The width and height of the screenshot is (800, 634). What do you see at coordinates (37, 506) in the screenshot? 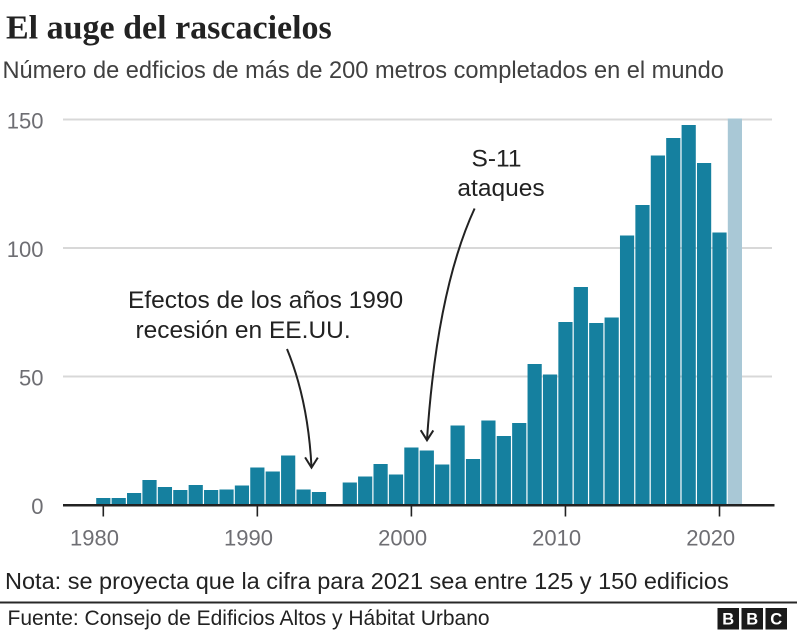
I see `svg-text: 0` at bounding box center [37, 506].